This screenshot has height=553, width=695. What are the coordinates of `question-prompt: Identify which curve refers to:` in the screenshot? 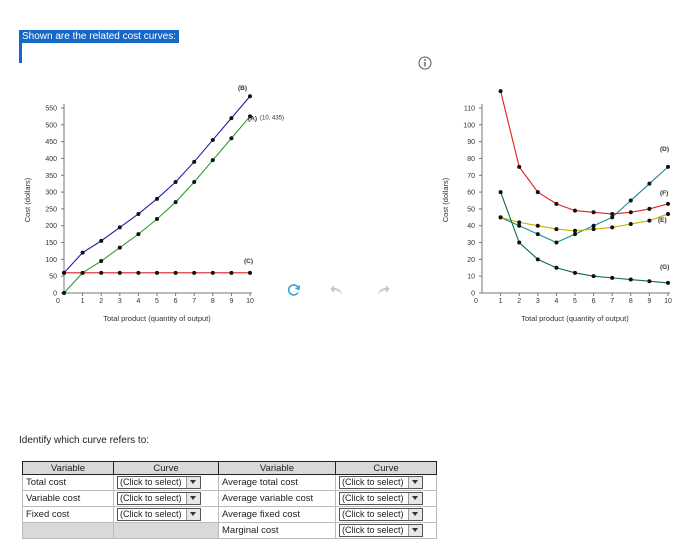 It's located at (84, 440).